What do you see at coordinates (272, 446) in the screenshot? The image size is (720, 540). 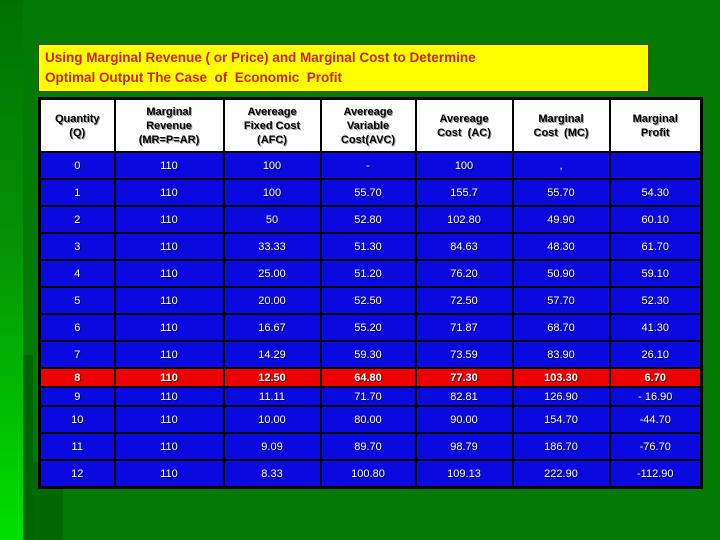 I see `table-cell: 9.09` at bounding box center [272, 446].